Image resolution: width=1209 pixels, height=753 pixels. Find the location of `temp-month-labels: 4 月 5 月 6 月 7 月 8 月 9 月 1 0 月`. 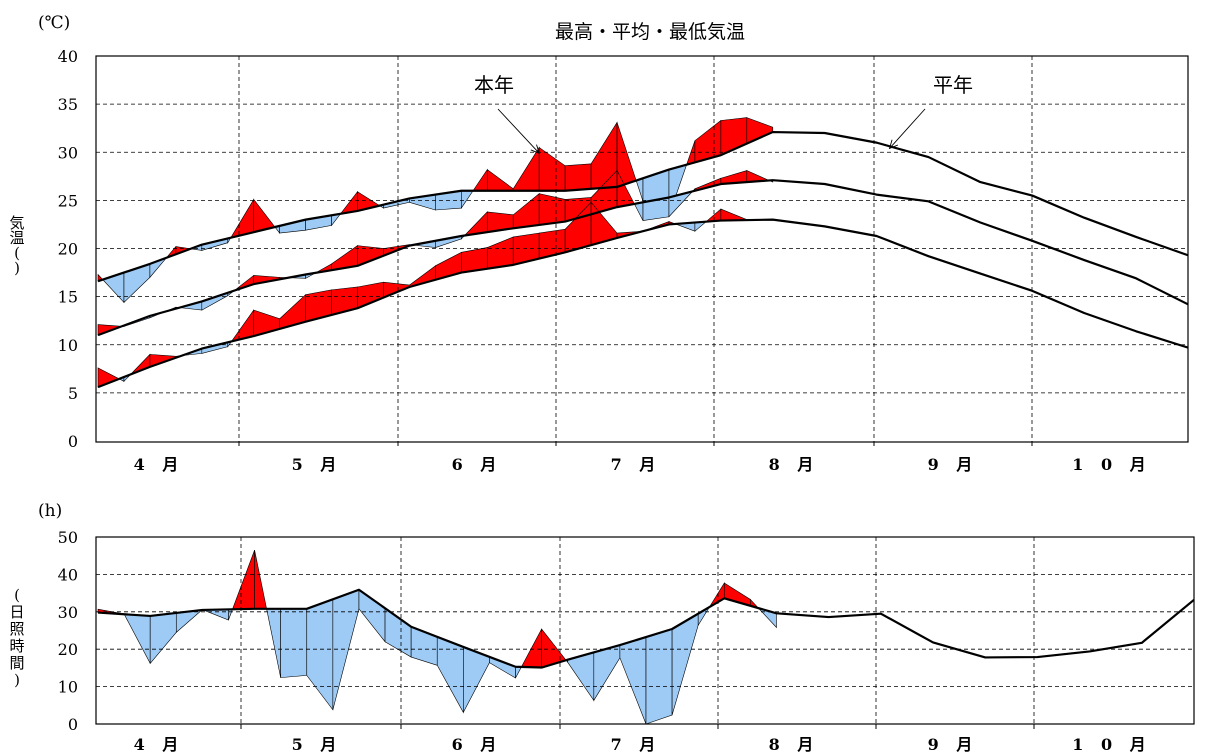

temp-month-labels: 4 月 5 月 6 月 7 月 8 月 9 月 1 0 月 is located at coordinates (642, 464).